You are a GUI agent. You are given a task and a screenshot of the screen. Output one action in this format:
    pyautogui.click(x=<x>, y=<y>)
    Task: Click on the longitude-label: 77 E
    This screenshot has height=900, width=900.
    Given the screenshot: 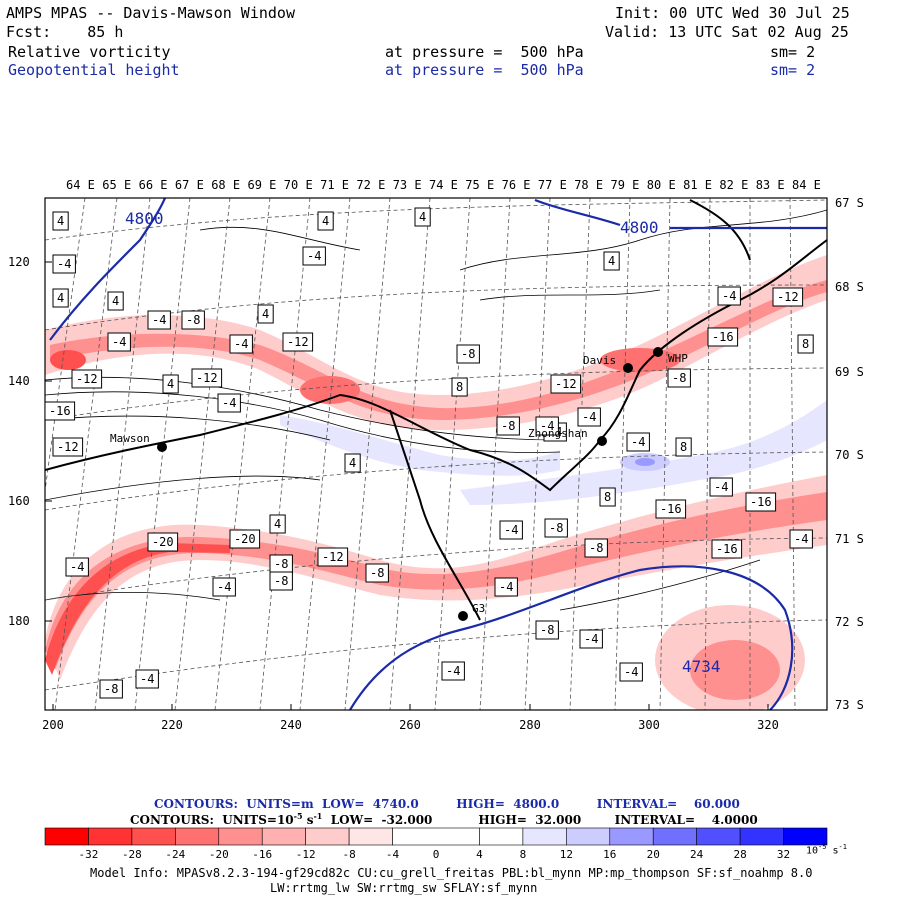 What is the action you would take?
    pyautogui.click(x=552, y=185)
    